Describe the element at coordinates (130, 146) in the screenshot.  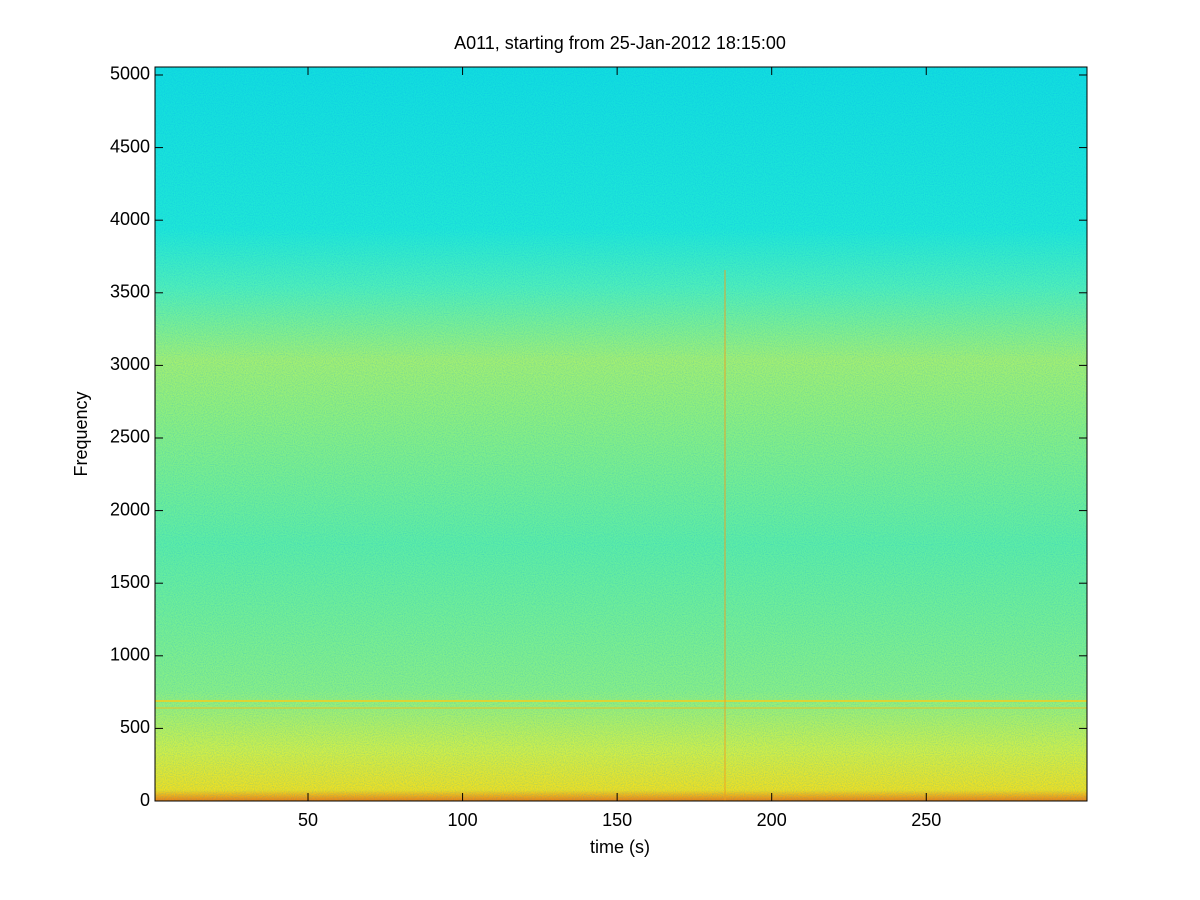
I see `y-tick-label: 4500` at that location.